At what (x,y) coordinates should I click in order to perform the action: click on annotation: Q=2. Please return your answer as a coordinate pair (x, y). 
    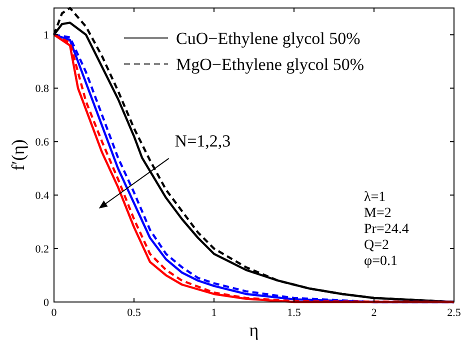
    Looking at the image, I should click on (377, 246).